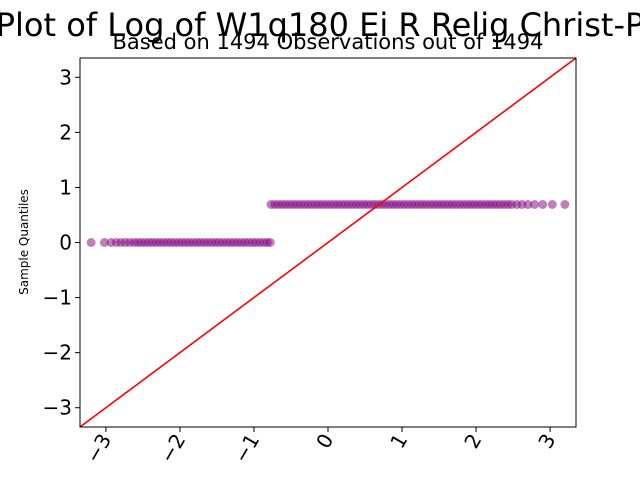  What do you see at coordinates (328, 223) in the screenshot?
I see `data-points` at bounding box center [328, 223].